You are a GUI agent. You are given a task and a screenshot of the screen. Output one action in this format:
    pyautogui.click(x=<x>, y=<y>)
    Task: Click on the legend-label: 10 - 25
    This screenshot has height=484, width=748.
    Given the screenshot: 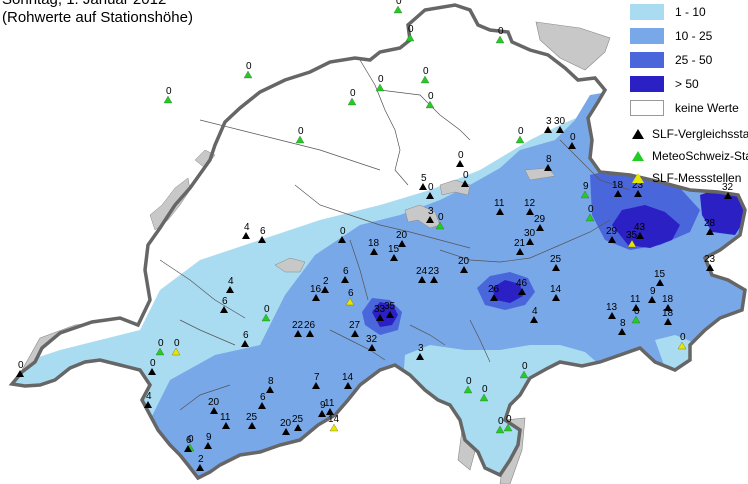 What is the action you would take?
    pyautogui.click(x=694, y=36)
    